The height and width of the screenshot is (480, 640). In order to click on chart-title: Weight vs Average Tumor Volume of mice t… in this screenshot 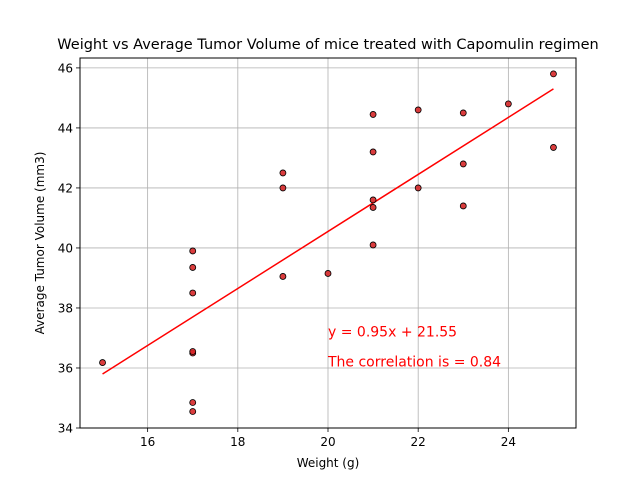, I will do `click(327, 45)`.